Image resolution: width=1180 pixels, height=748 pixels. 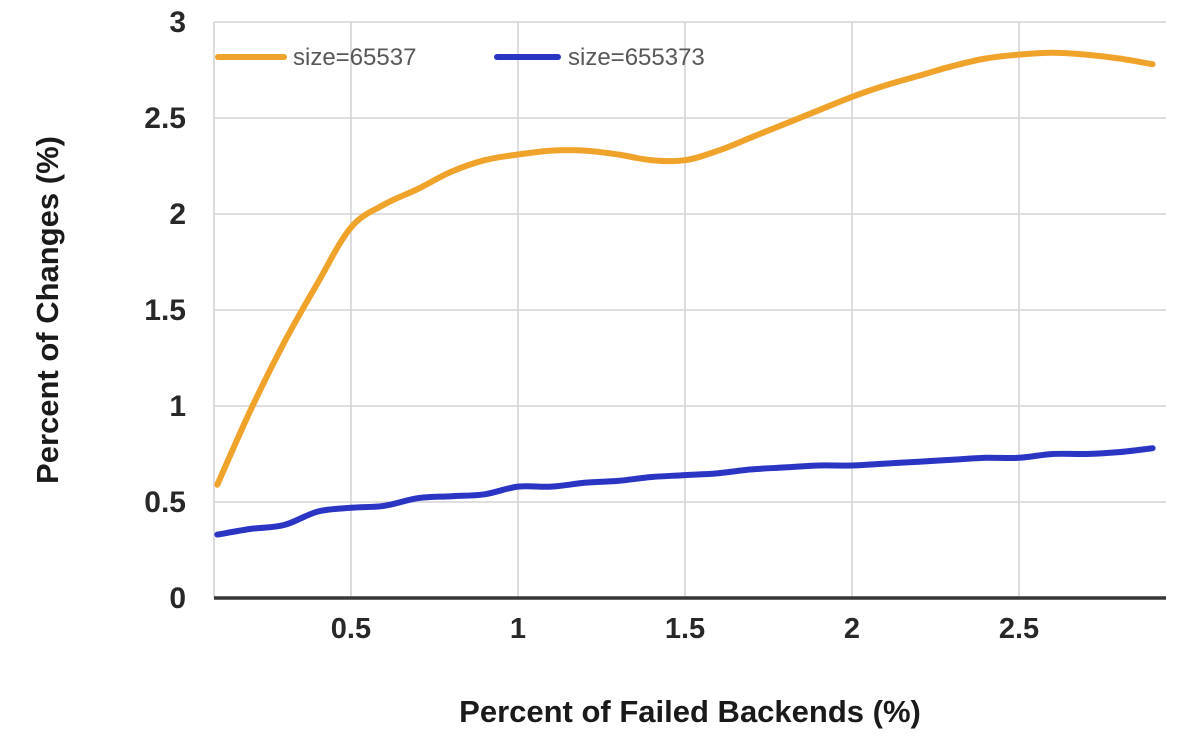 I want to click on y-tick-label-3: 3, so click(x=177, y=22).